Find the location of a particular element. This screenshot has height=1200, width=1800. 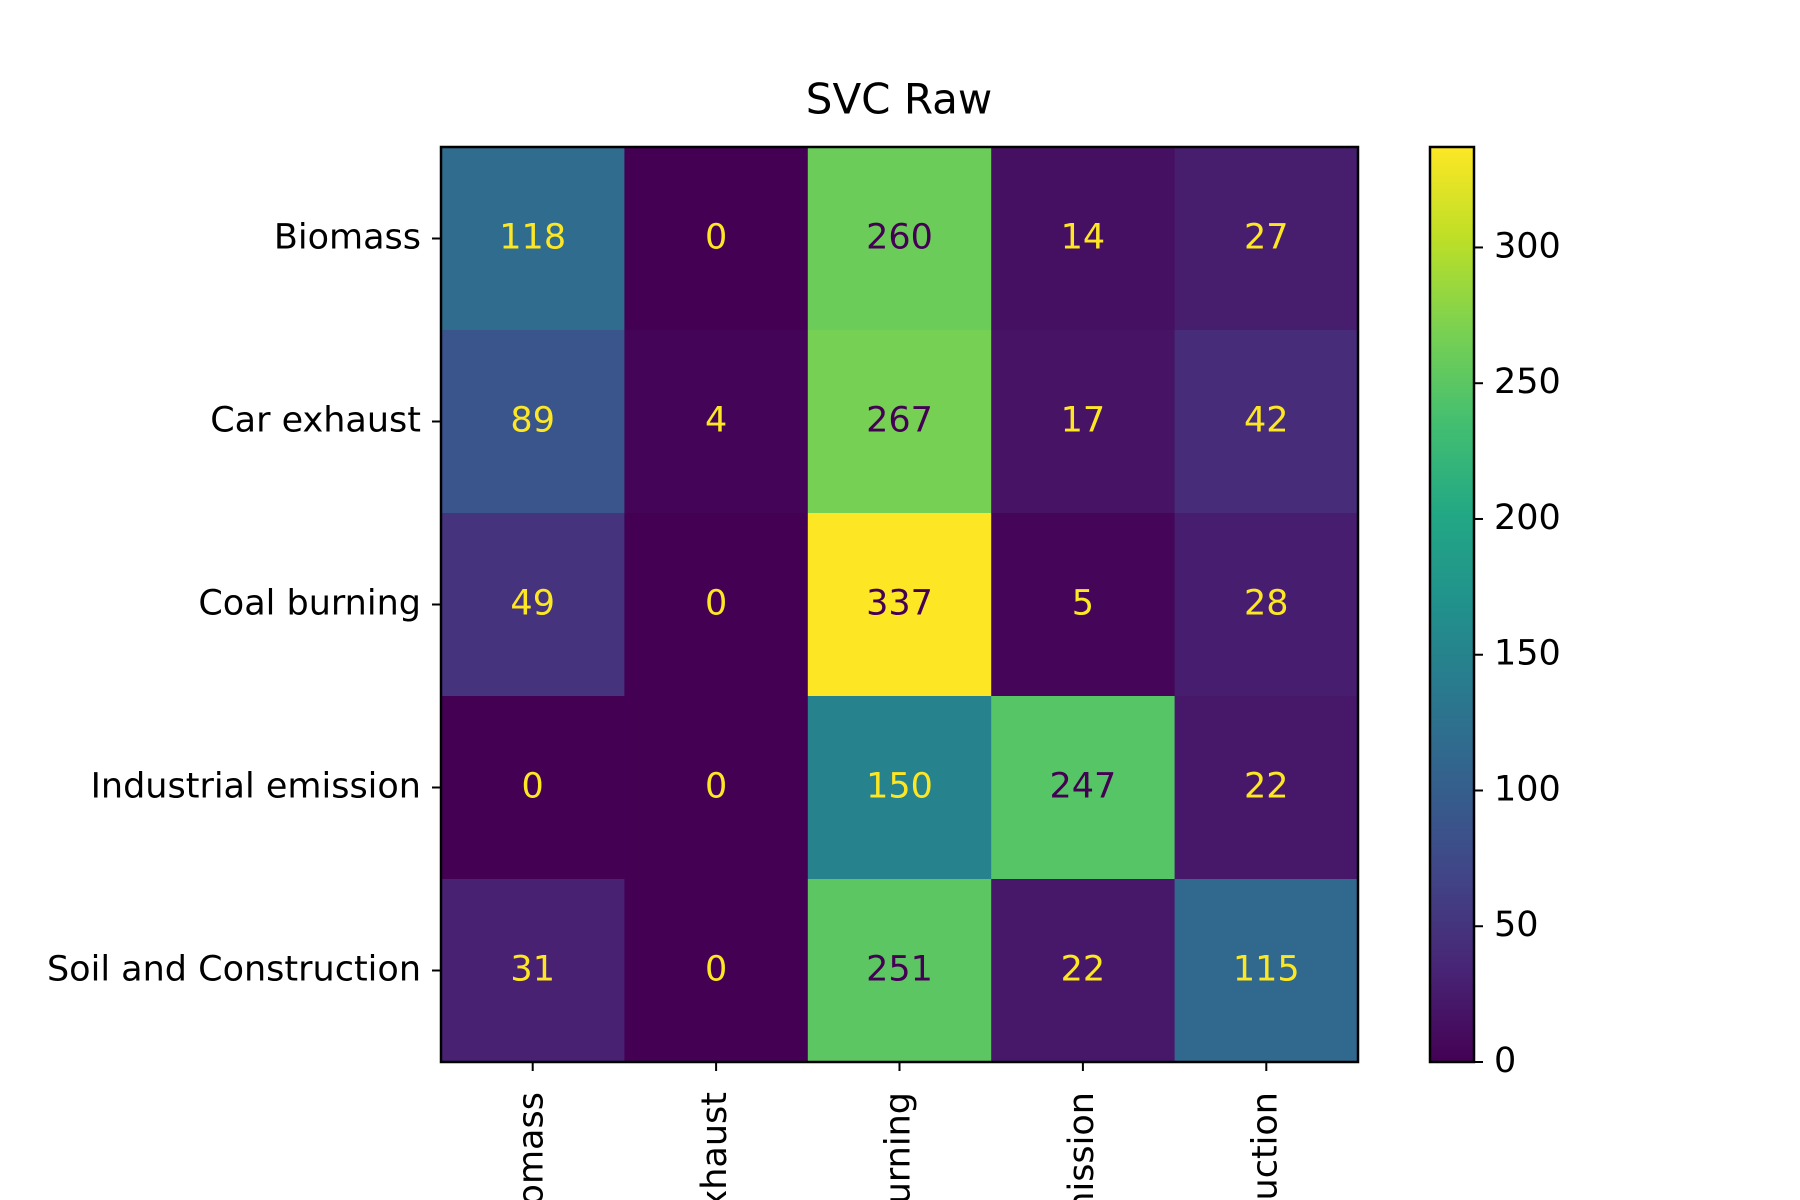

chart-title: SVC Raw is located at coordinates (899, 99).